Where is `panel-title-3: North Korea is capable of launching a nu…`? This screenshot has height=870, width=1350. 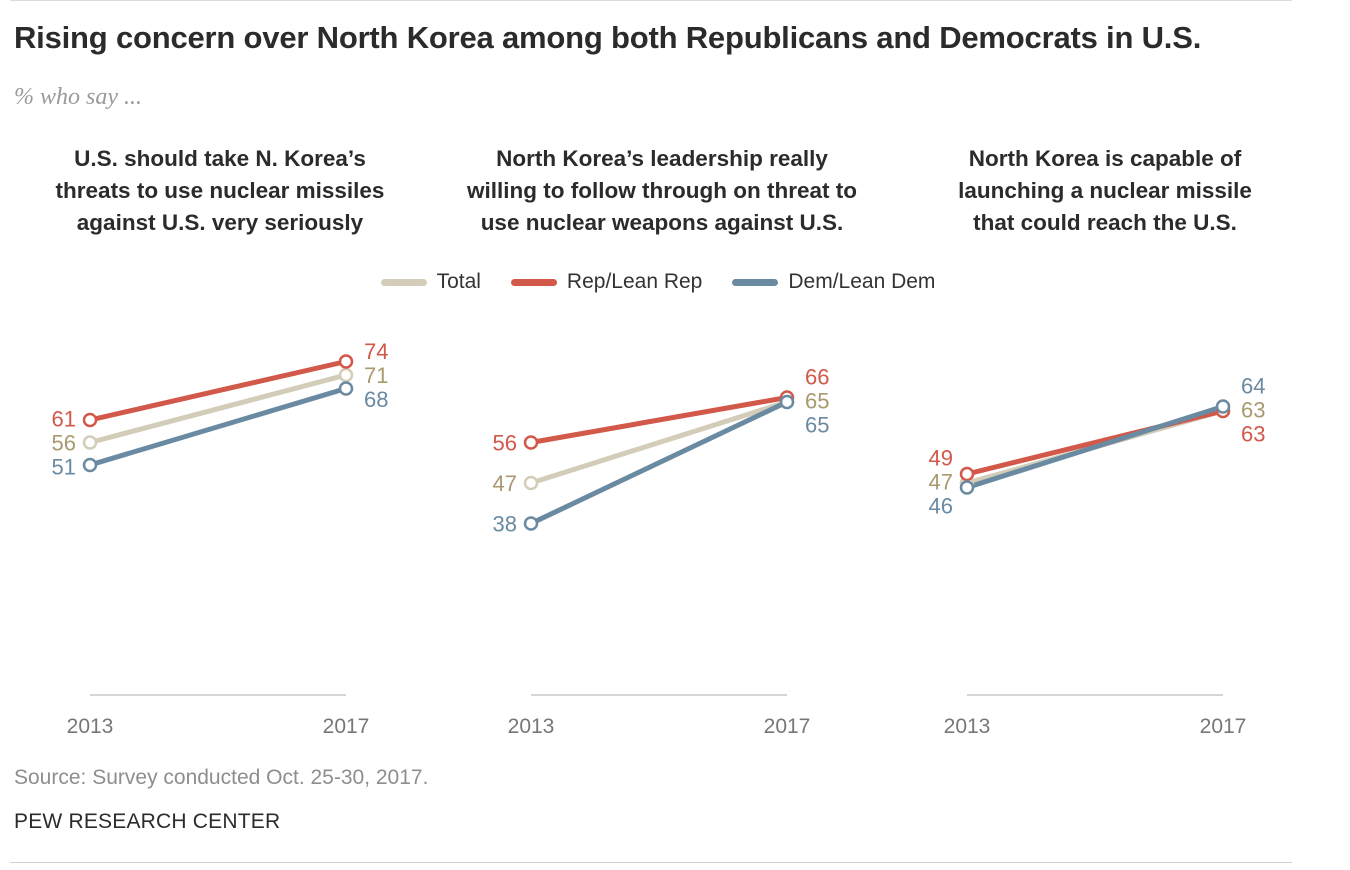 panel-title-3: North Korea is capable of launching a nu… is located at coordinates (1105, 191).